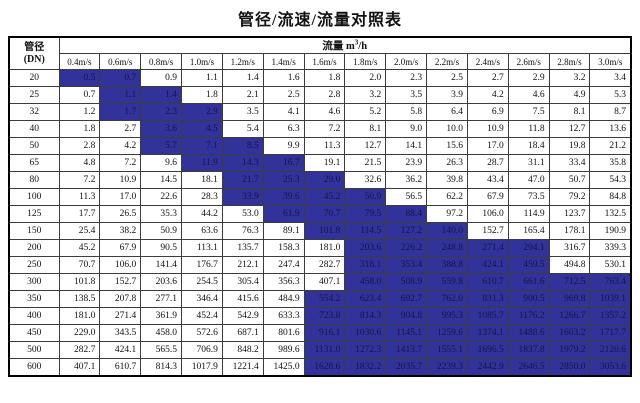 The height and width of the screenshot is (403, 640). Describe the element at coordinates (283, 265) in the screenshot. I see `flow-cell: 247.4` at that location.